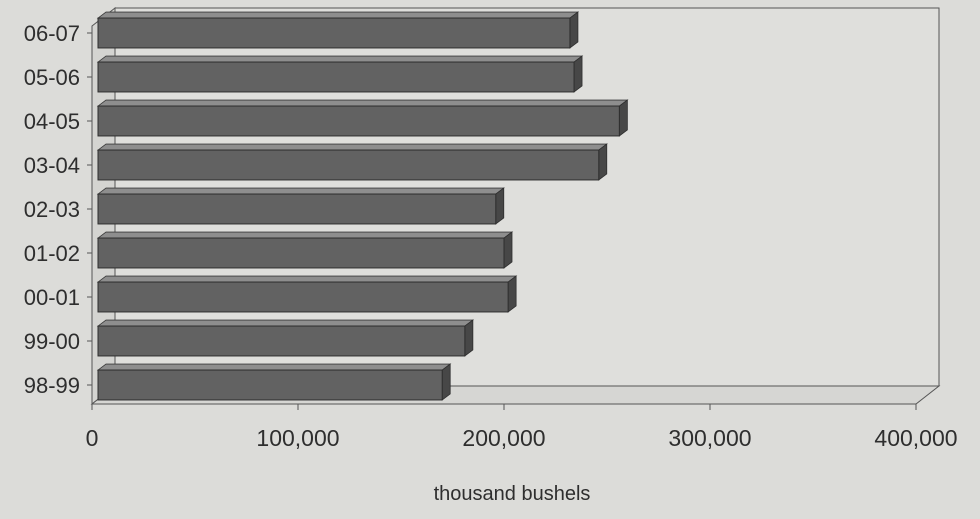 The image size is (980, 519). Describe the element at coordinates (52, 385) in the screenshot. I see `category-label: 98-99` at that location.